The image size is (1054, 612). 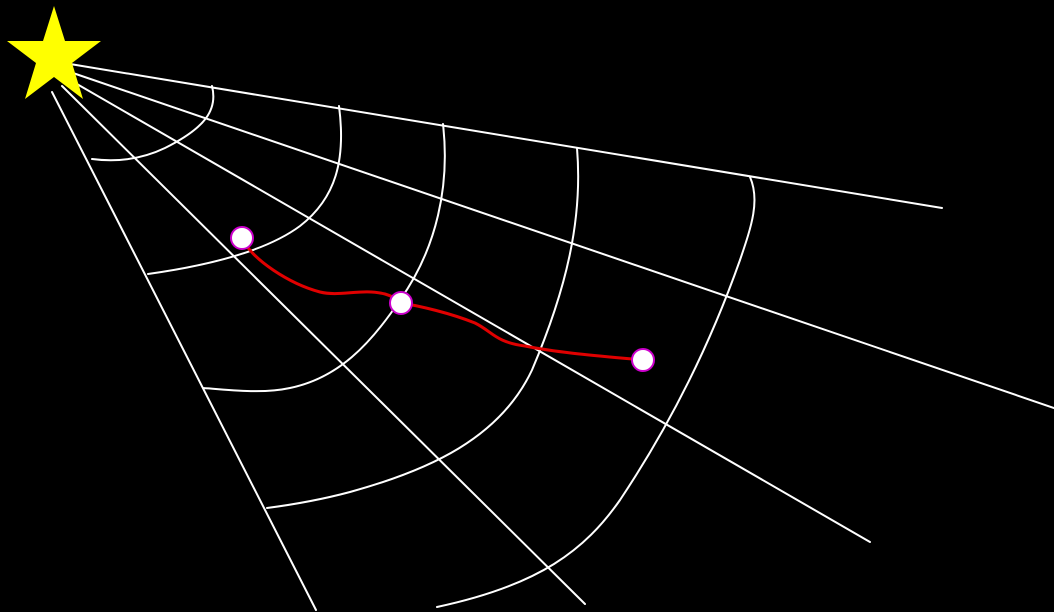 I want to click on route-waypoints, so click(x=442, y=299).